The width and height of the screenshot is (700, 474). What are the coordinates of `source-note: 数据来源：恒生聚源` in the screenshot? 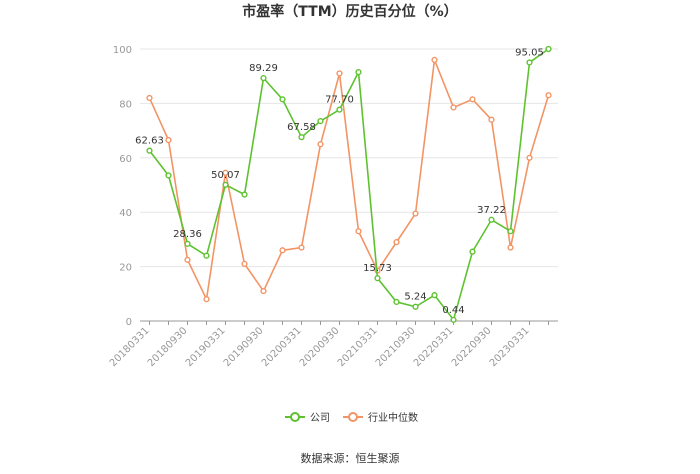 It's located at (350, 458).